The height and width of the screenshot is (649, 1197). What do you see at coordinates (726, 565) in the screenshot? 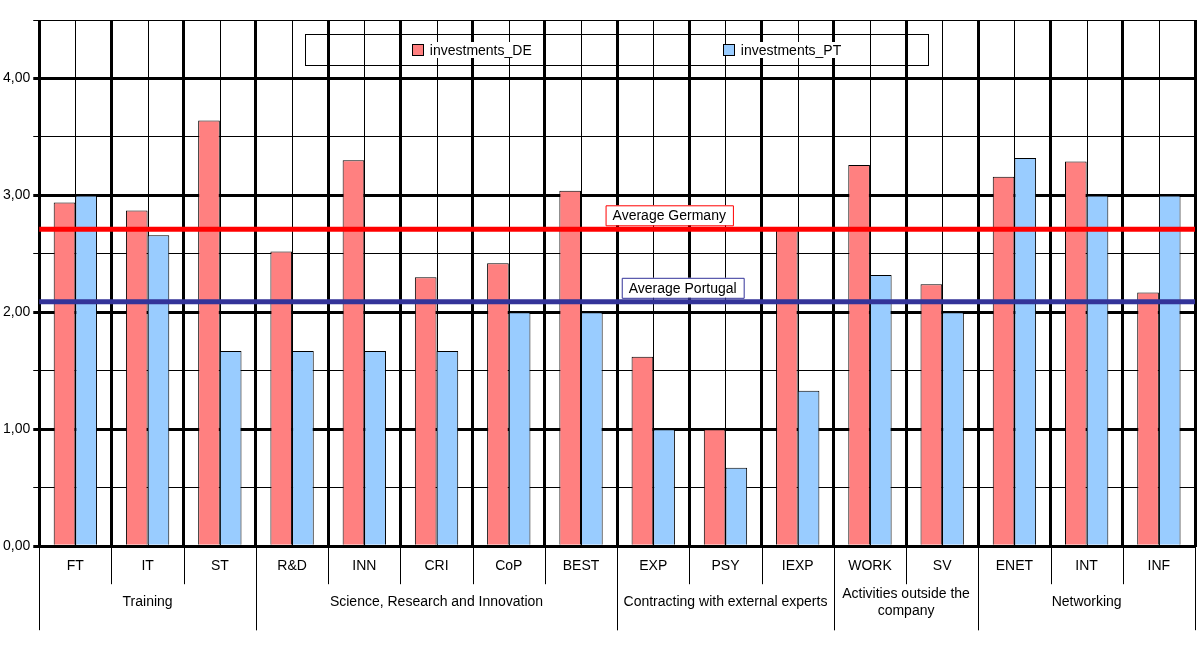
I see `x-tick-label: PSY` at bounding box center [726, 565].